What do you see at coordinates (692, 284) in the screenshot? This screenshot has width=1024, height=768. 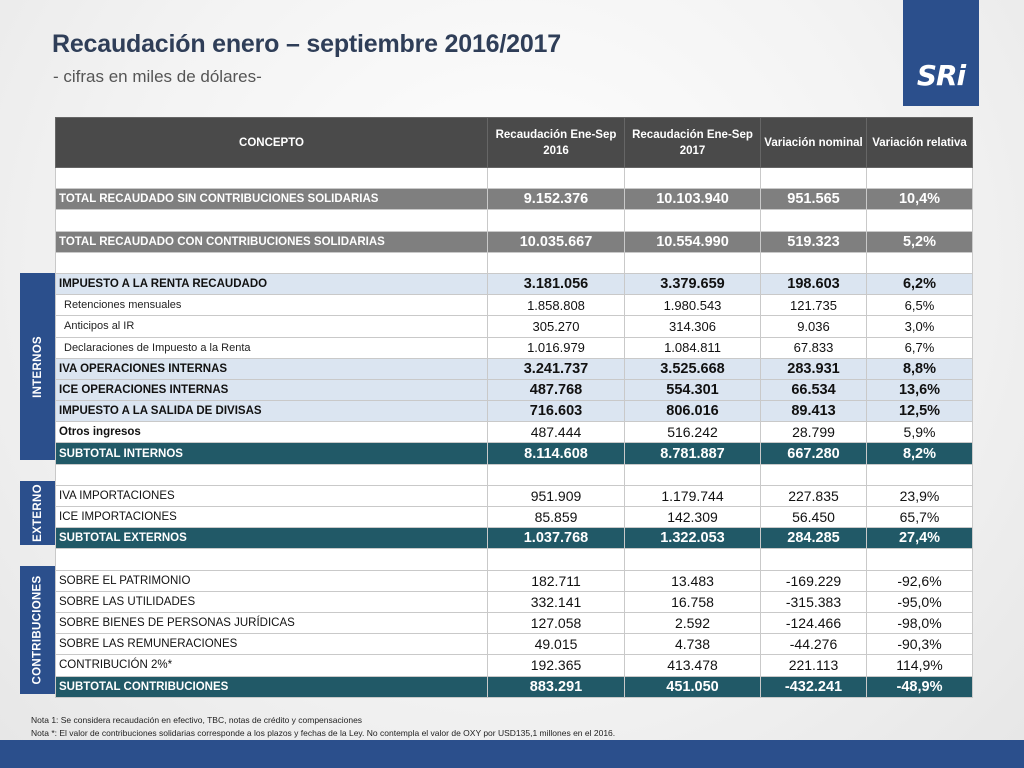 I see `cell-2017: 3.379.659` at bounding box center [692, 284].